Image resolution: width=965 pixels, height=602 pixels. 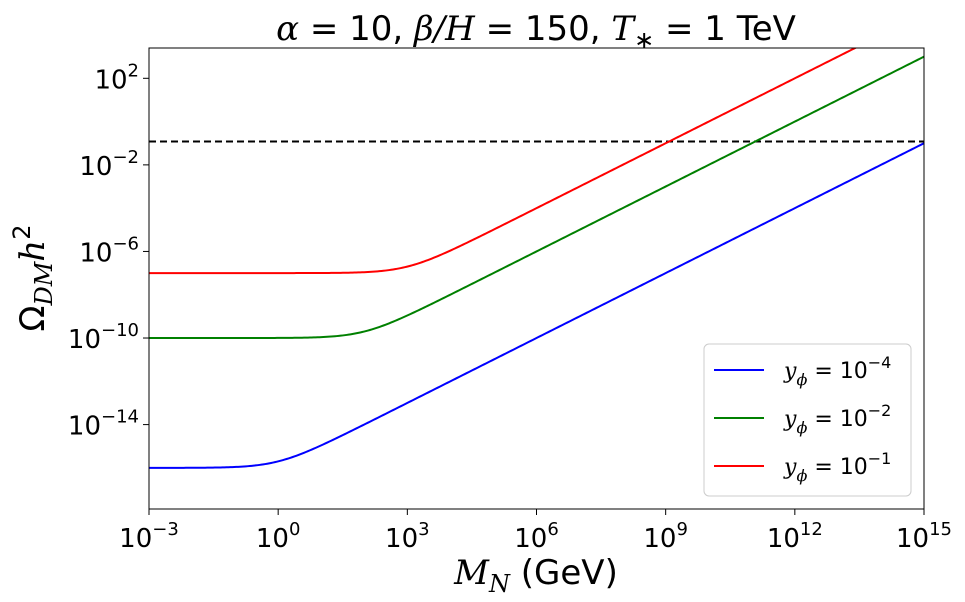 I want to click on title-beta-symbol: β/H, so click(x=444, y=29).